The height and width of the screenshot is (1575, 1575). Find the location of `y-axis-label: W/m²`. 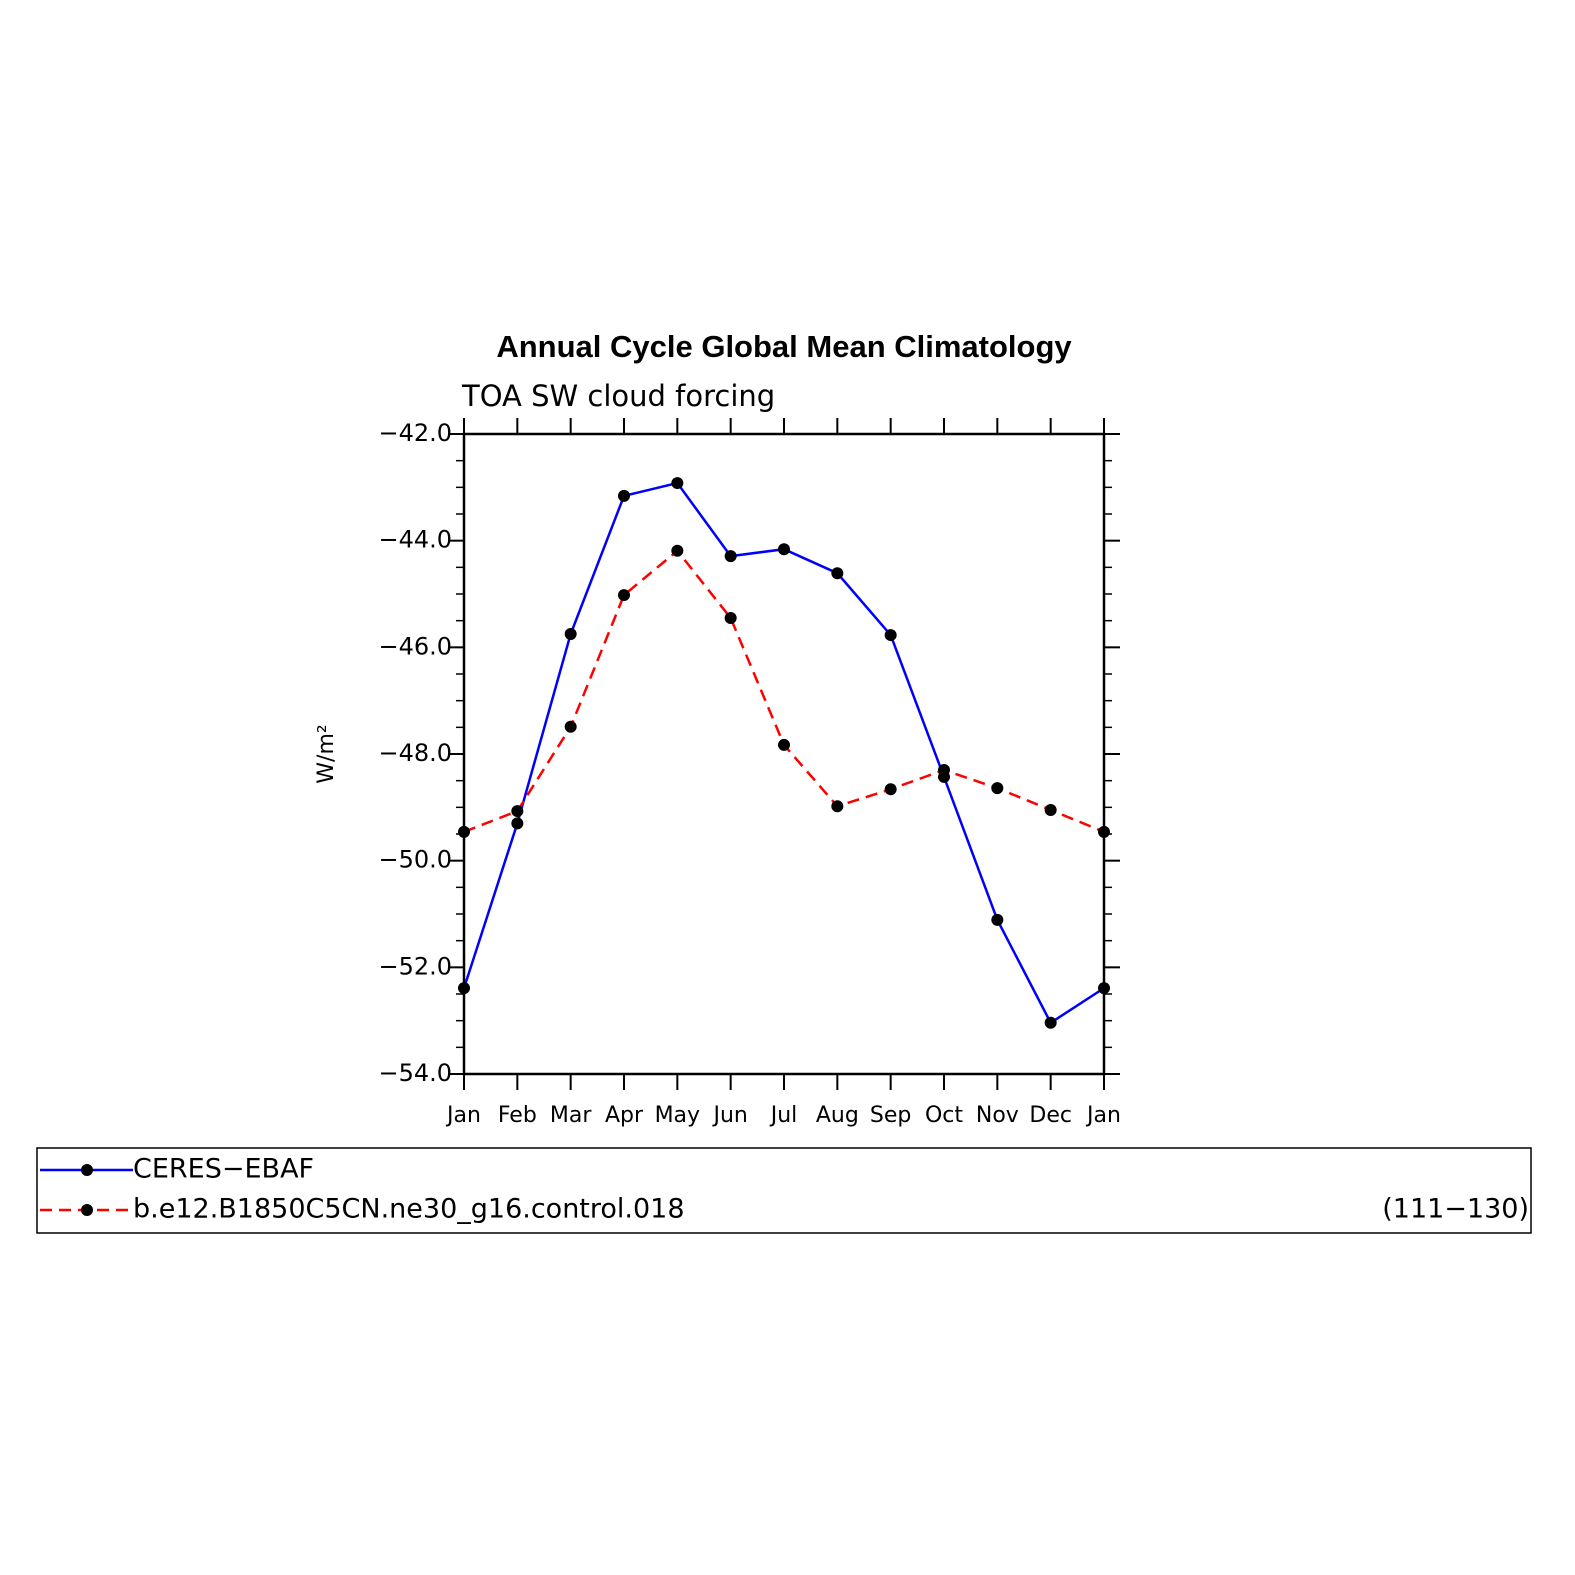

y-axis-label: W/m² is located at coordinates (326, 753).